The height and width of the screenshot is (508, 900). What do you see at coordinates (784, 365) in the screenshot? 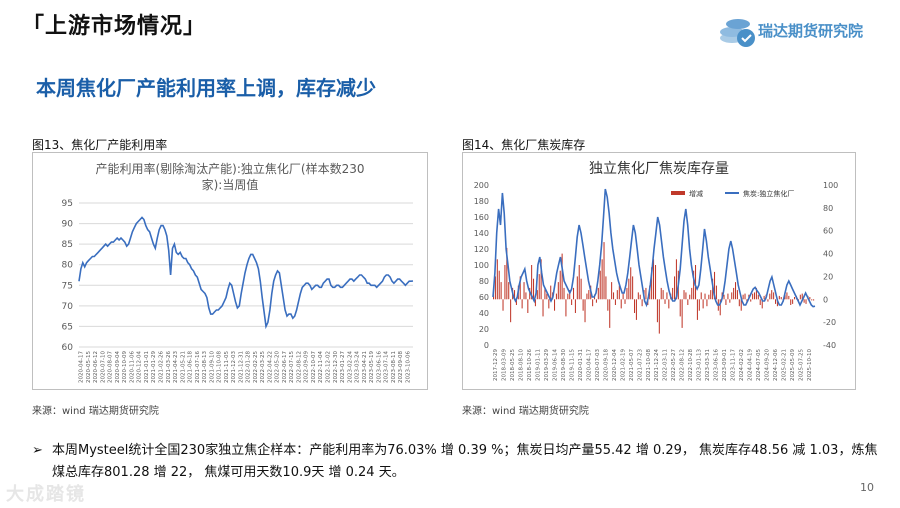
I see `fig14-xtick-label: 2025-02-21` at bounding box center [784, 365].